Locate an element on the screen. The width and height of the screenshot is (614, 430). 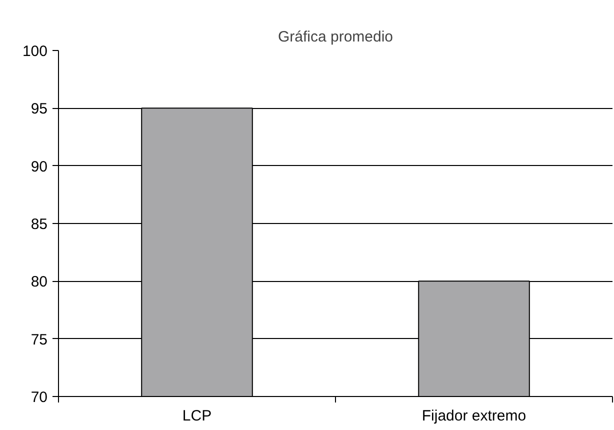
x-tick-label: LCP is located at coordinates (197, 416).